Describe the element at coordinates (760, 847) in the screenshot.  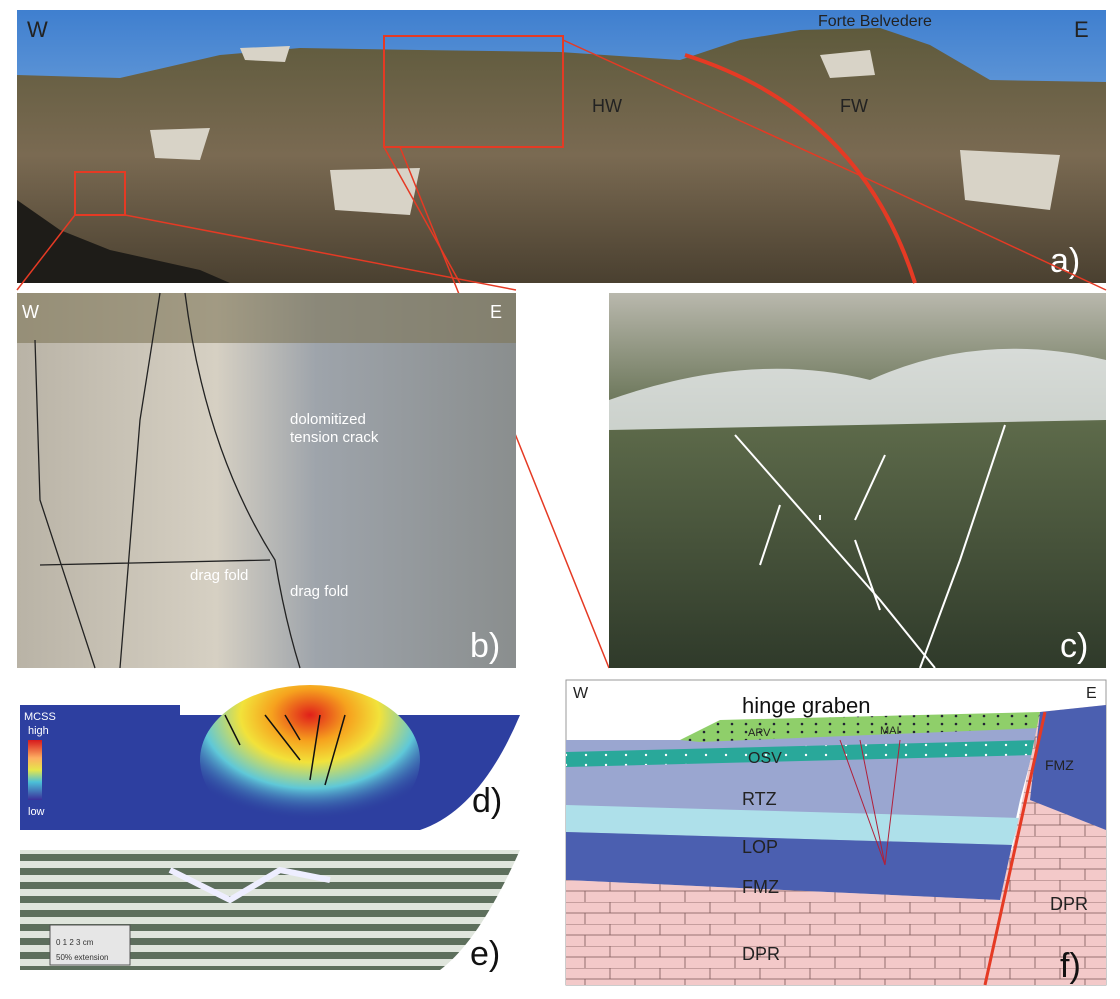
I see `unit-label: LOP` at that location.